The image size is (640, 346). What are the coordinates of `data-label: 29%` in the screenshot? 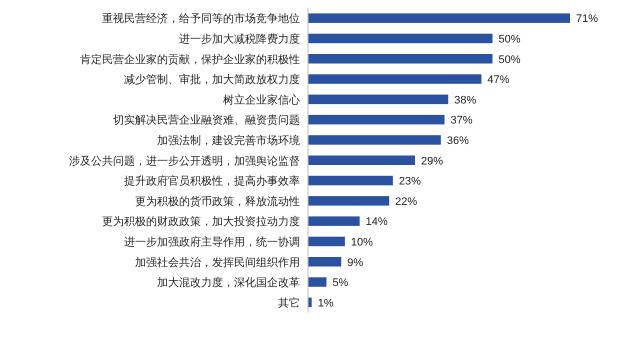 It's located at (432, 161).